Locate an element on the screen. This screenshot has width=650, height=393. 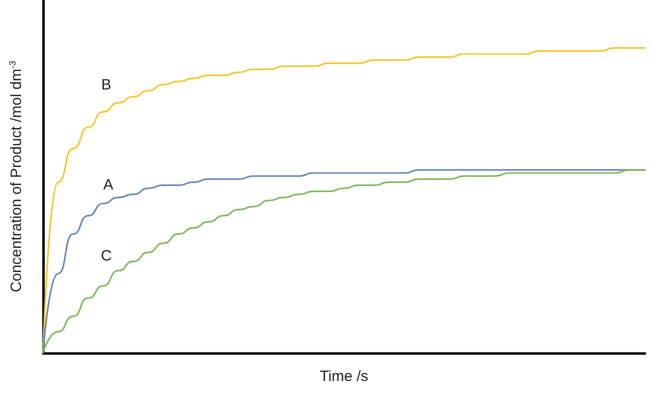
y-axis-title: Concentration of Product /mol dm-3 is located at coordinates (16, 176).